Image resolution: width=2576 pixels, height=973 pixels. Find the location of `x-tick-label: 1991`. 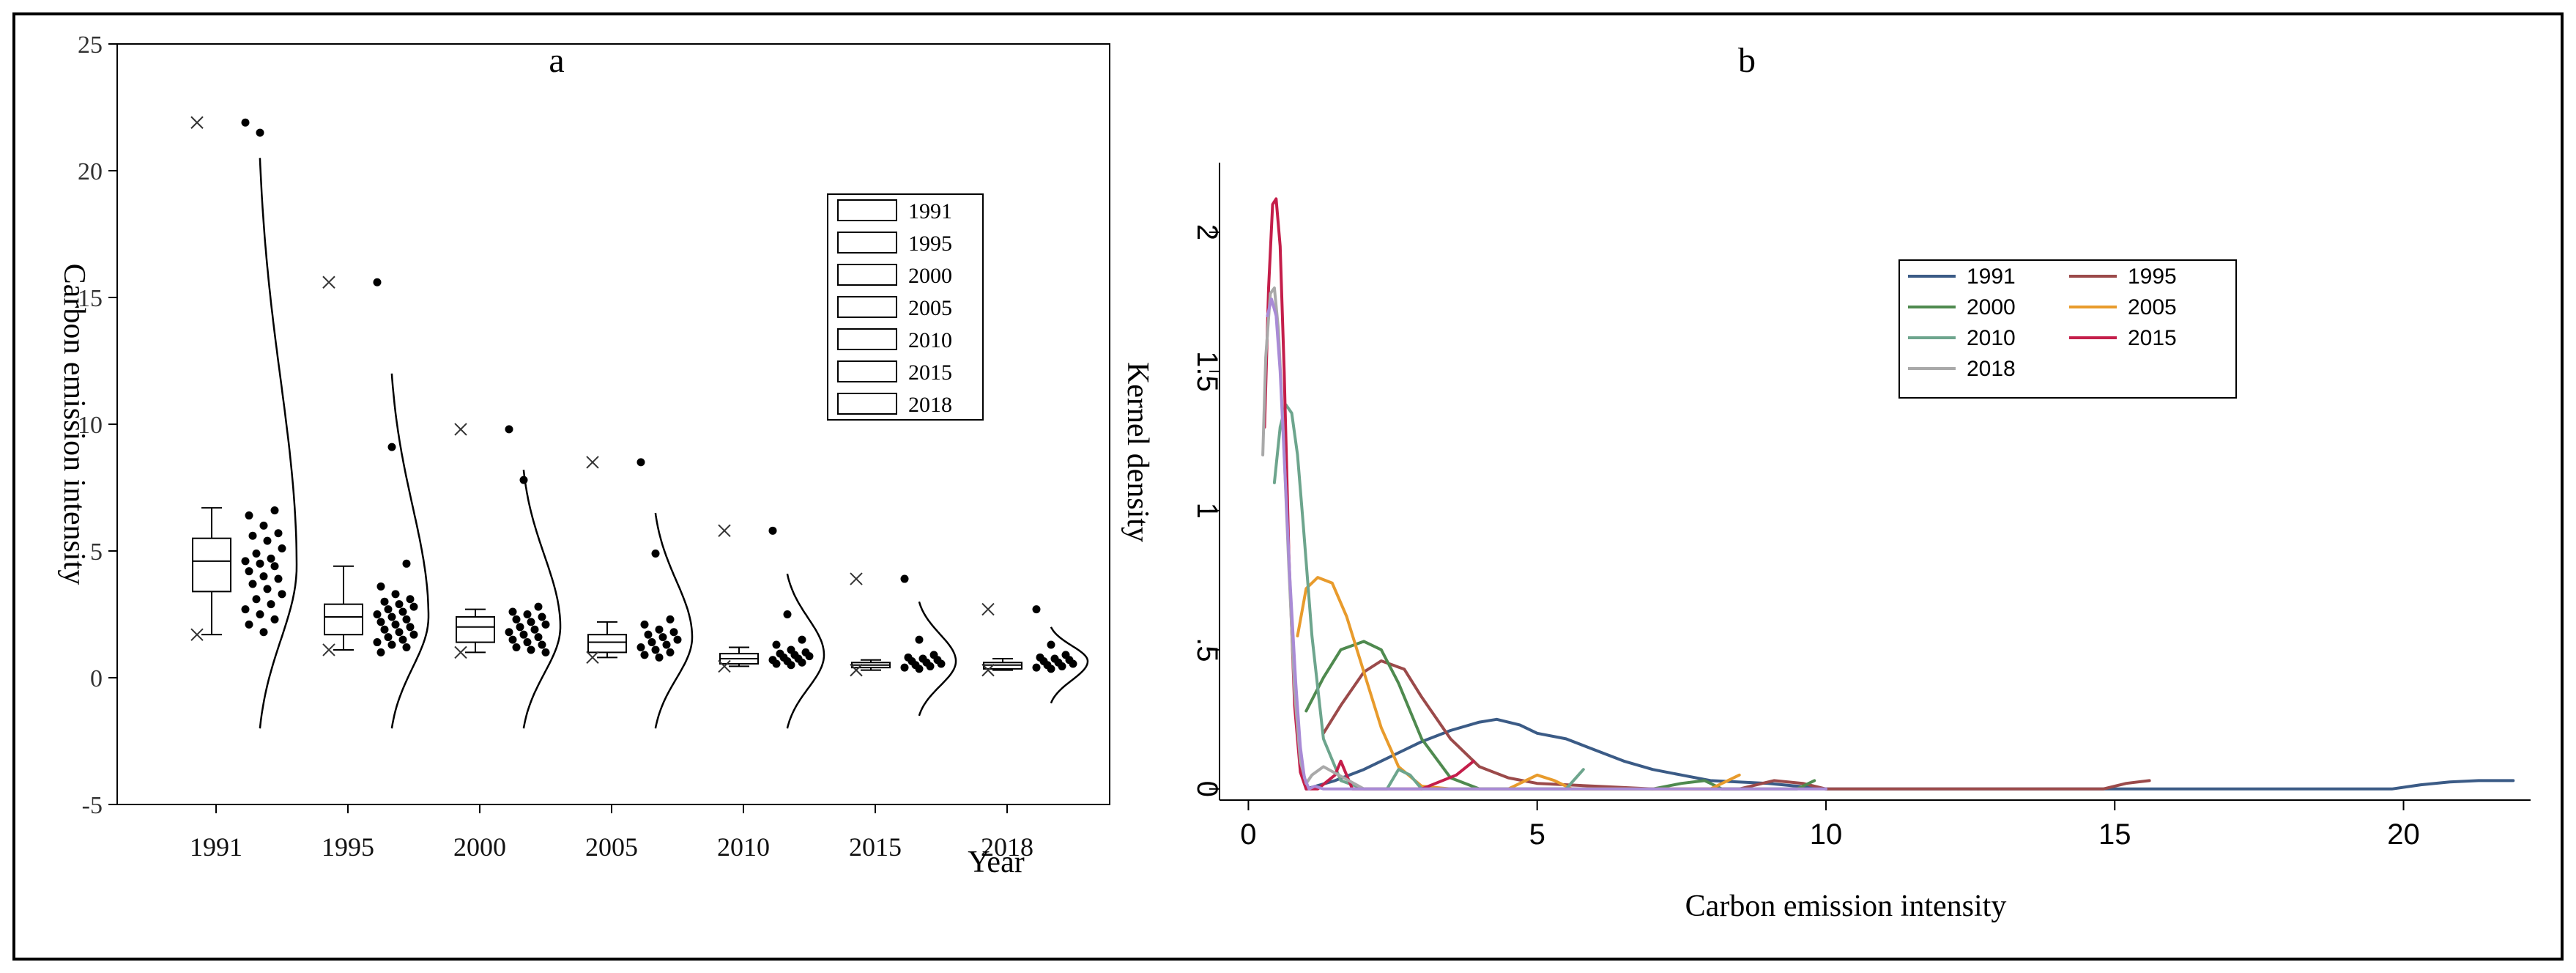

x-tick-label: 1991 is located at coordinates (216, 847).